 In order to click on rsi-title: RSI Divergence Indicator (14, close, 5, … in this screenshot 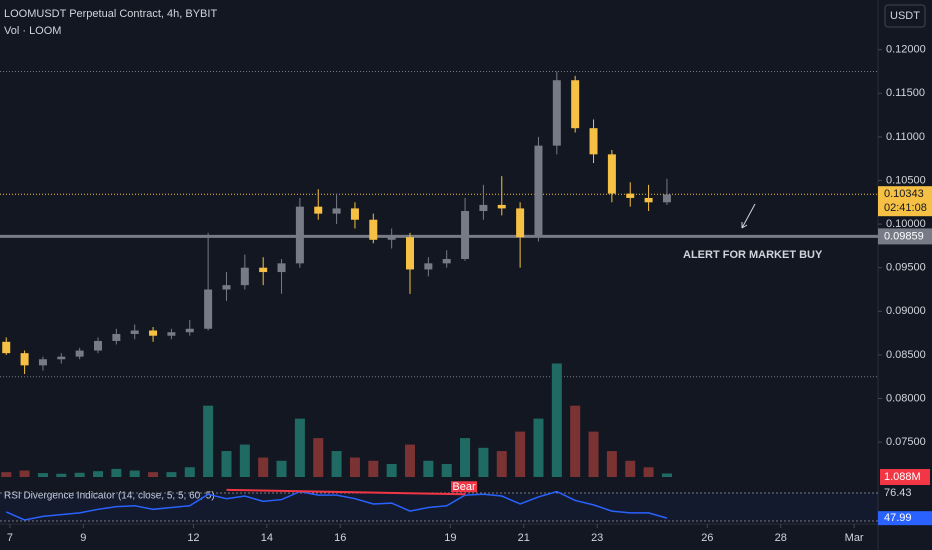, I will do `click(109, 496)`.